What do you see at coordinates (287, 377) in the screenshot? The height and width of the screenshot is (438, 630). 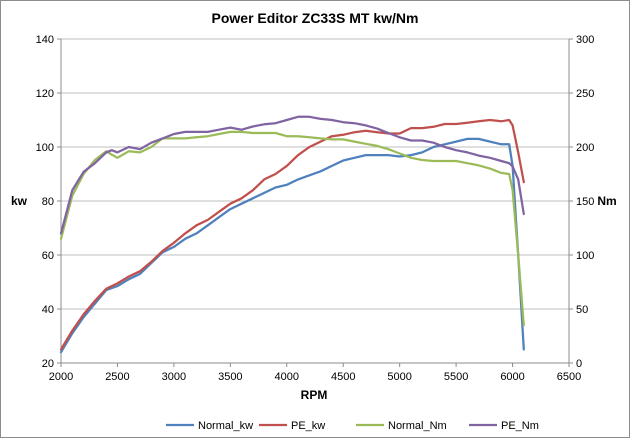 I see `x-tick-label: 4000` at bounding box center [287, 377].